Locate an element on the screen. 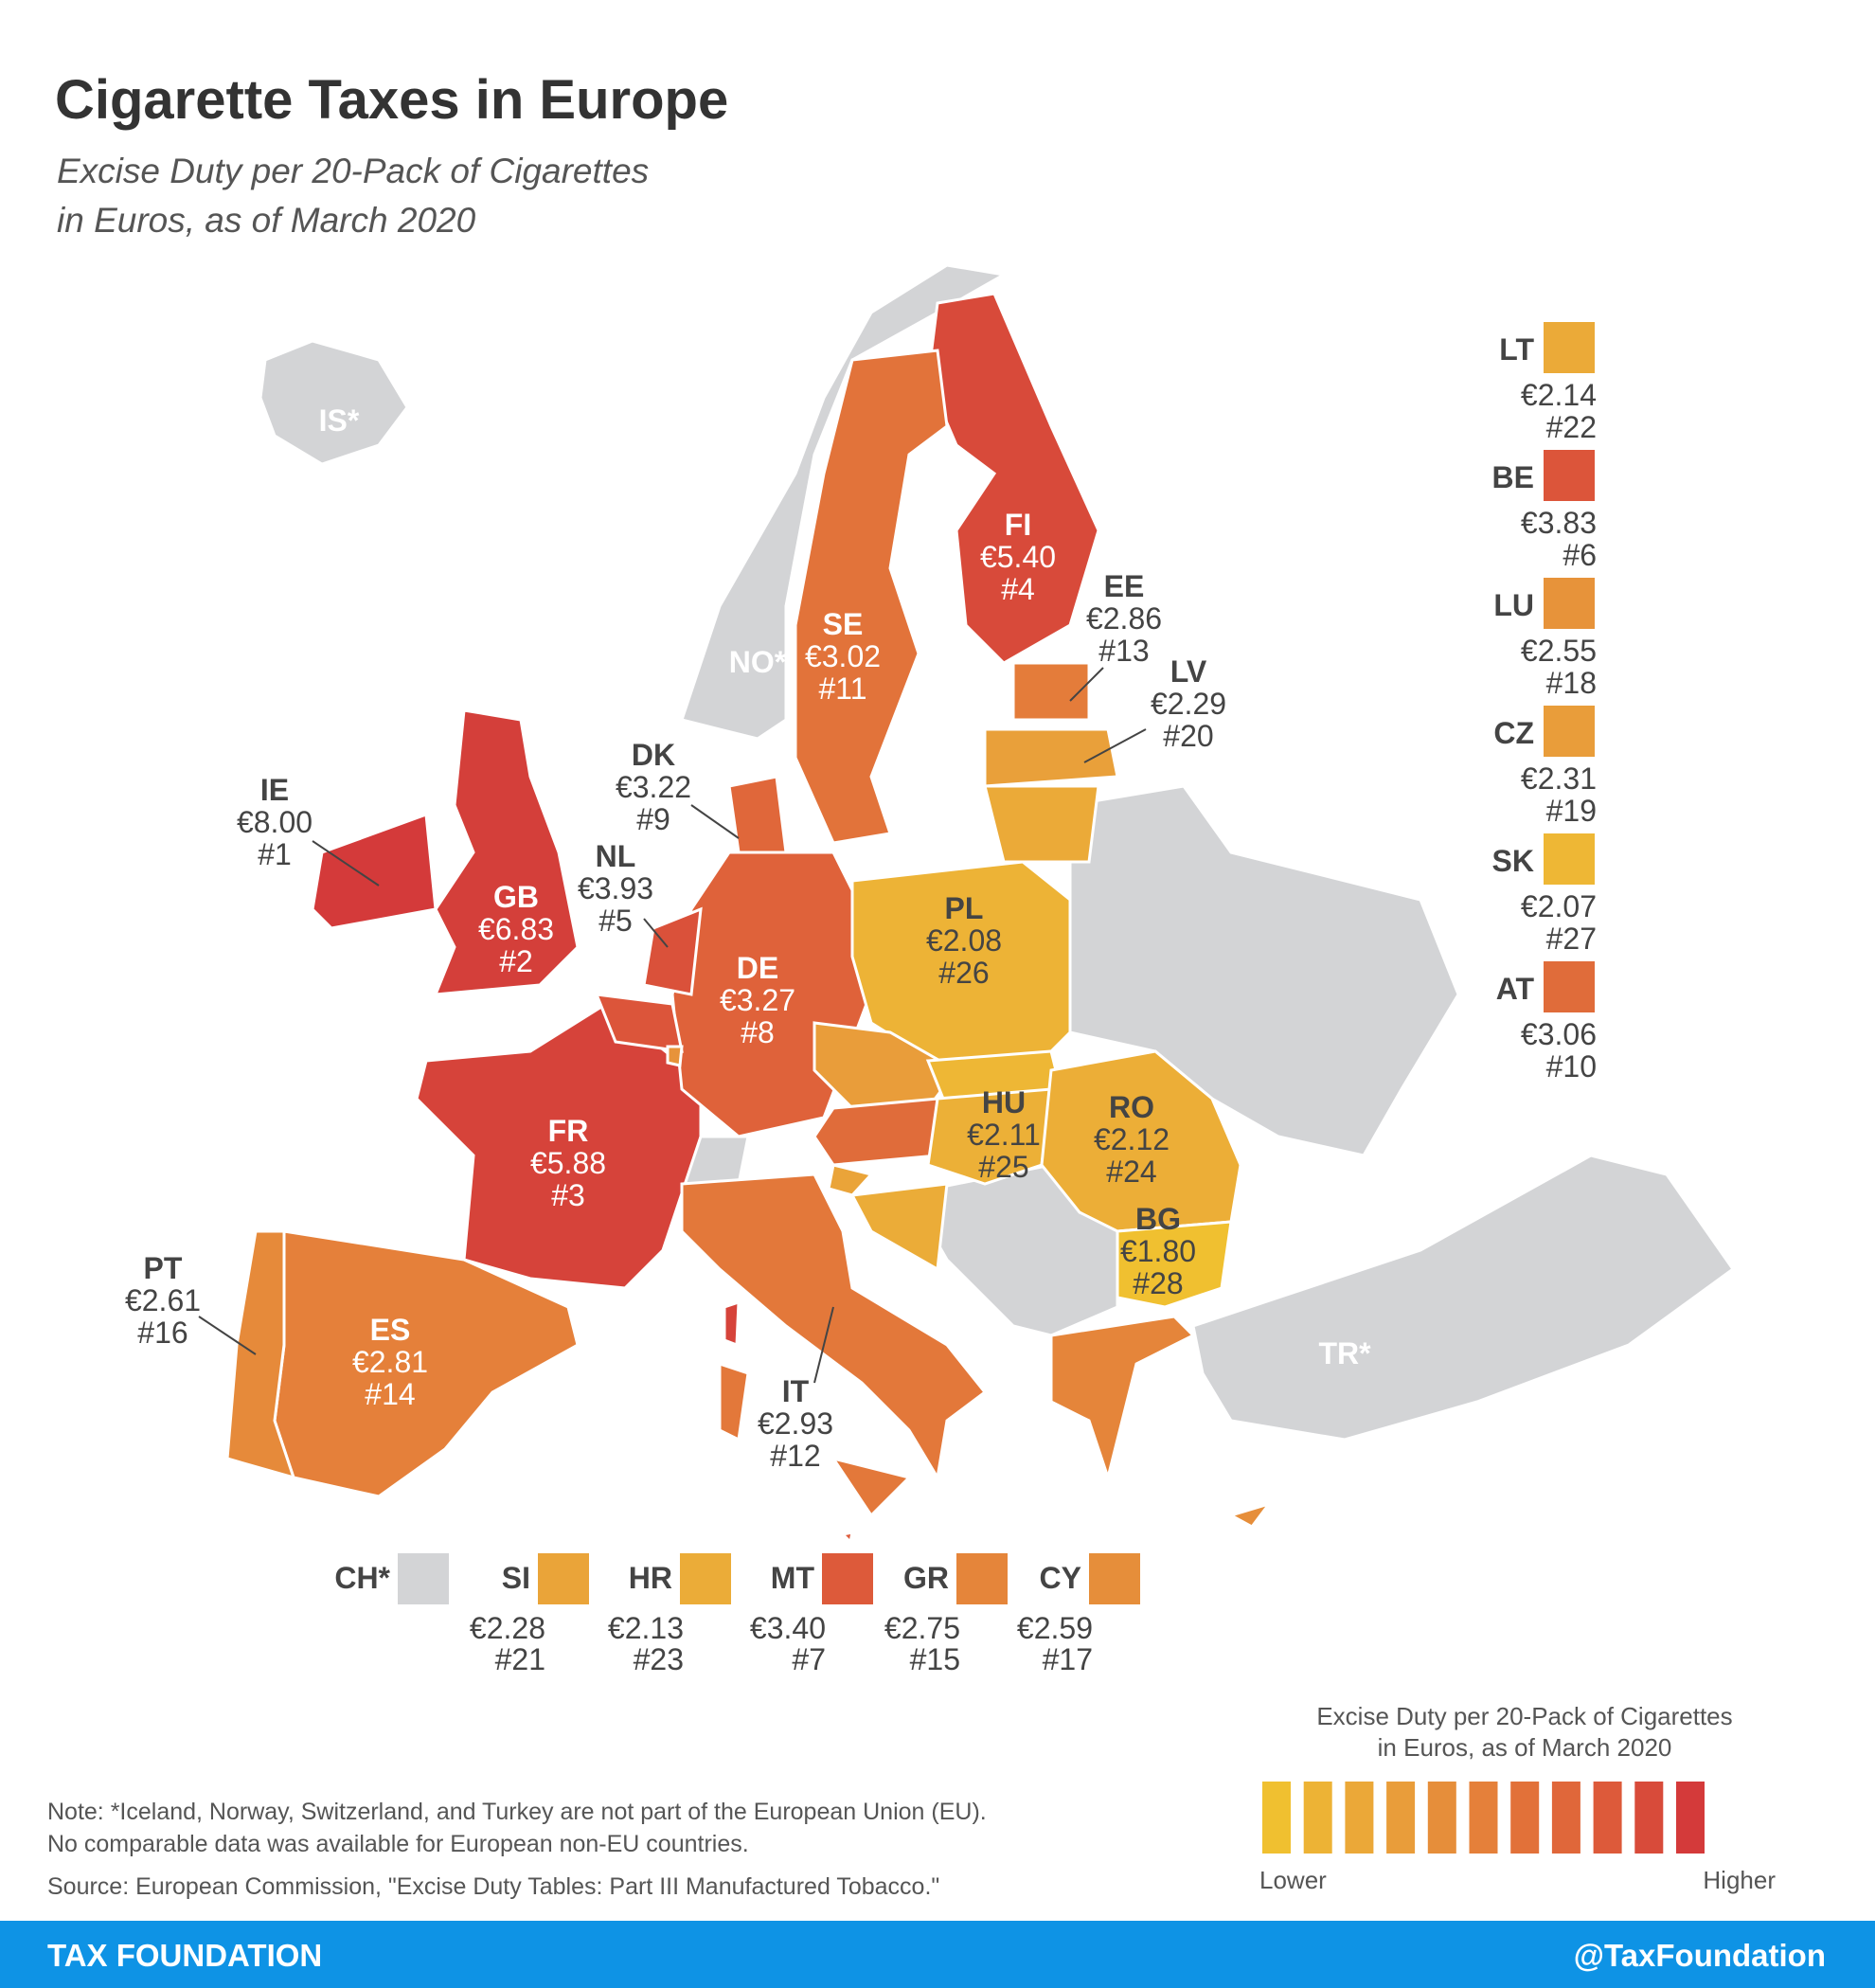 Image resolution: width=1875 pixels, height=1988 pixels. country-se is located at coordinates (872, 597).